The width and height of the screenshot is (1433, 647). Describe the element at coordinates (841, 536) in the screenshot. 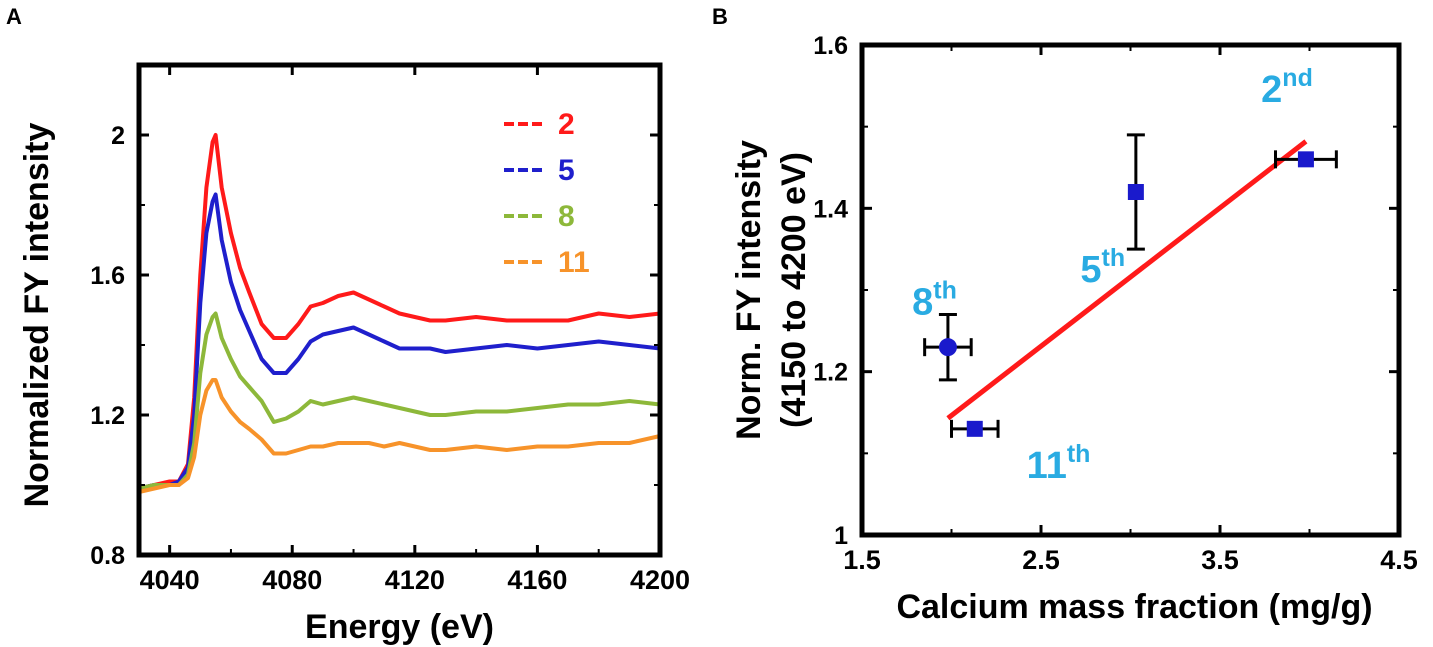

I see `y-tick-label-1: 1` at that location.